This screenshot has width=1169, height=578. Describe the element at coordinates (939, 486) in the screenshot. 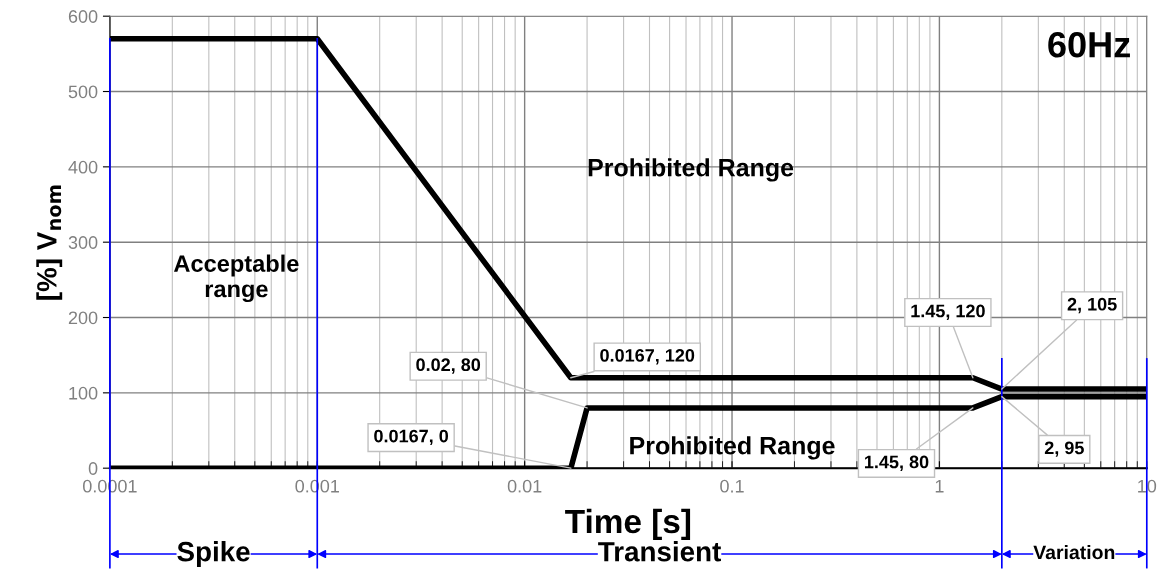

I see `x-tick-label: 1` at that location.